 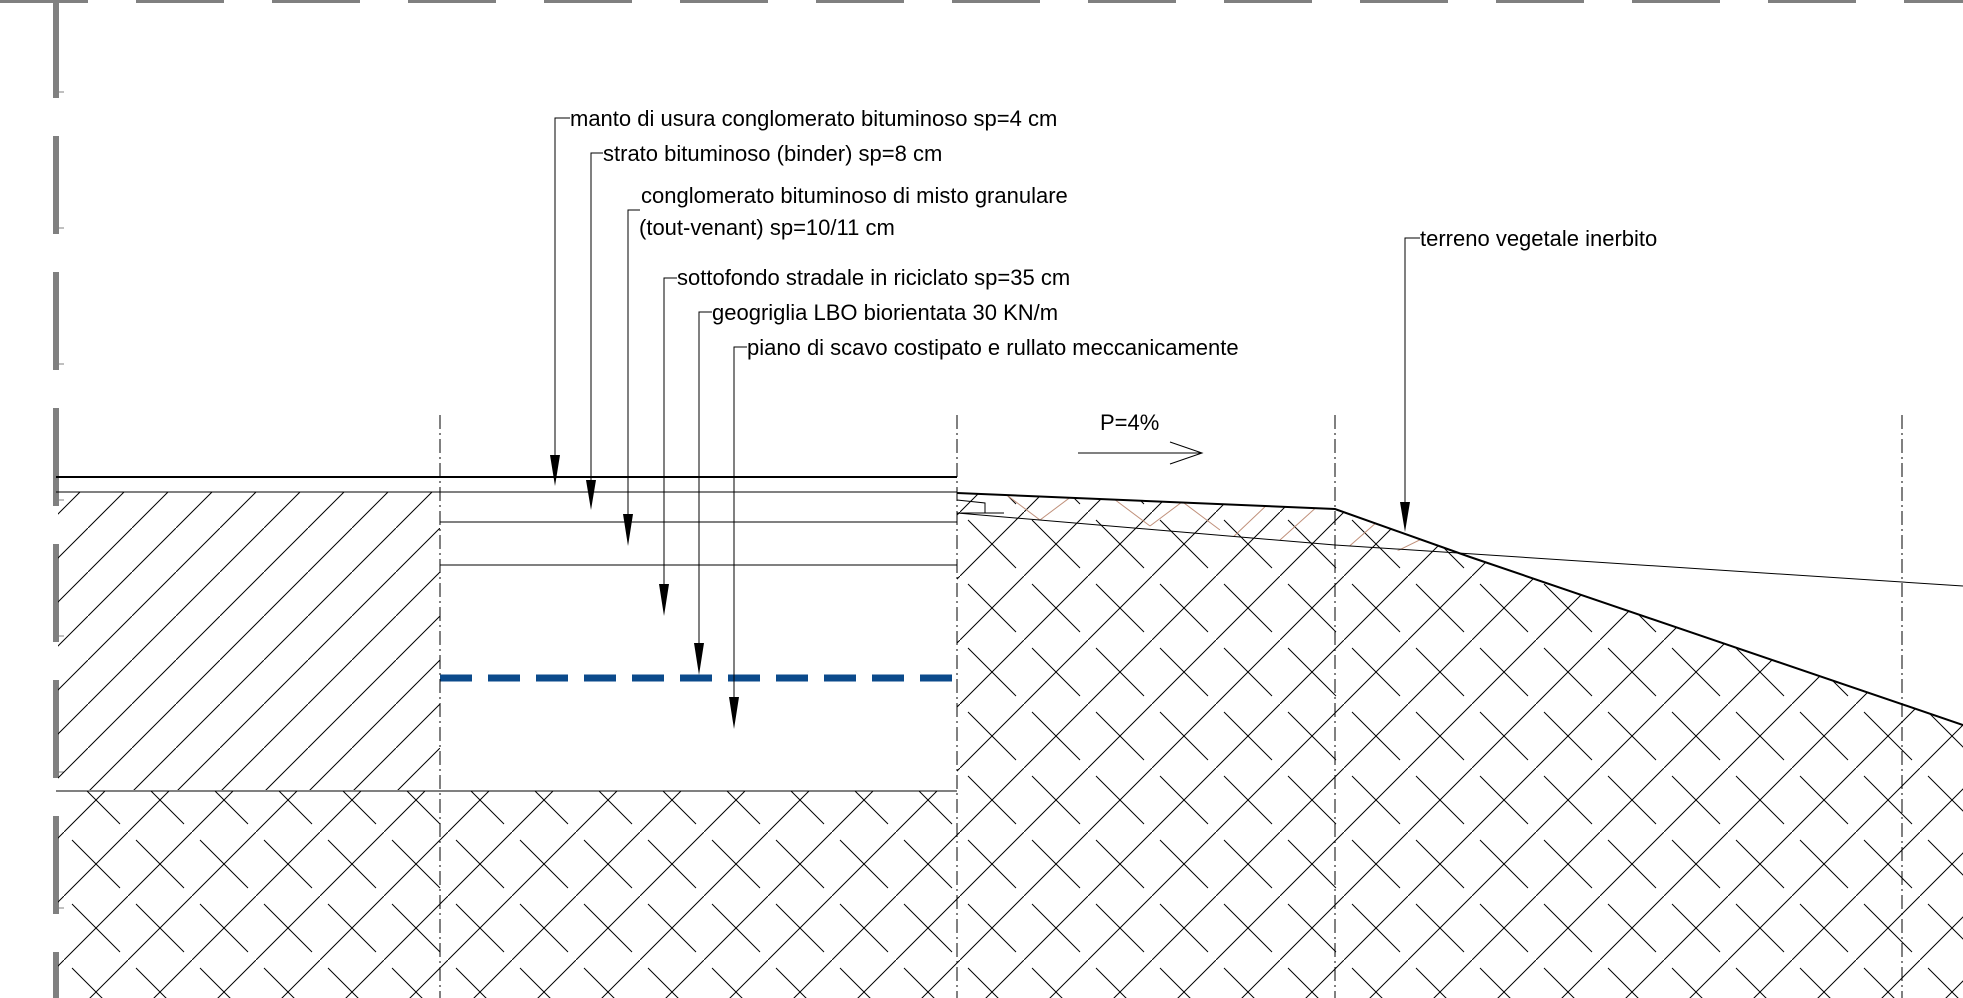 I want to click on leader-piano, so click(x=738, y=537).